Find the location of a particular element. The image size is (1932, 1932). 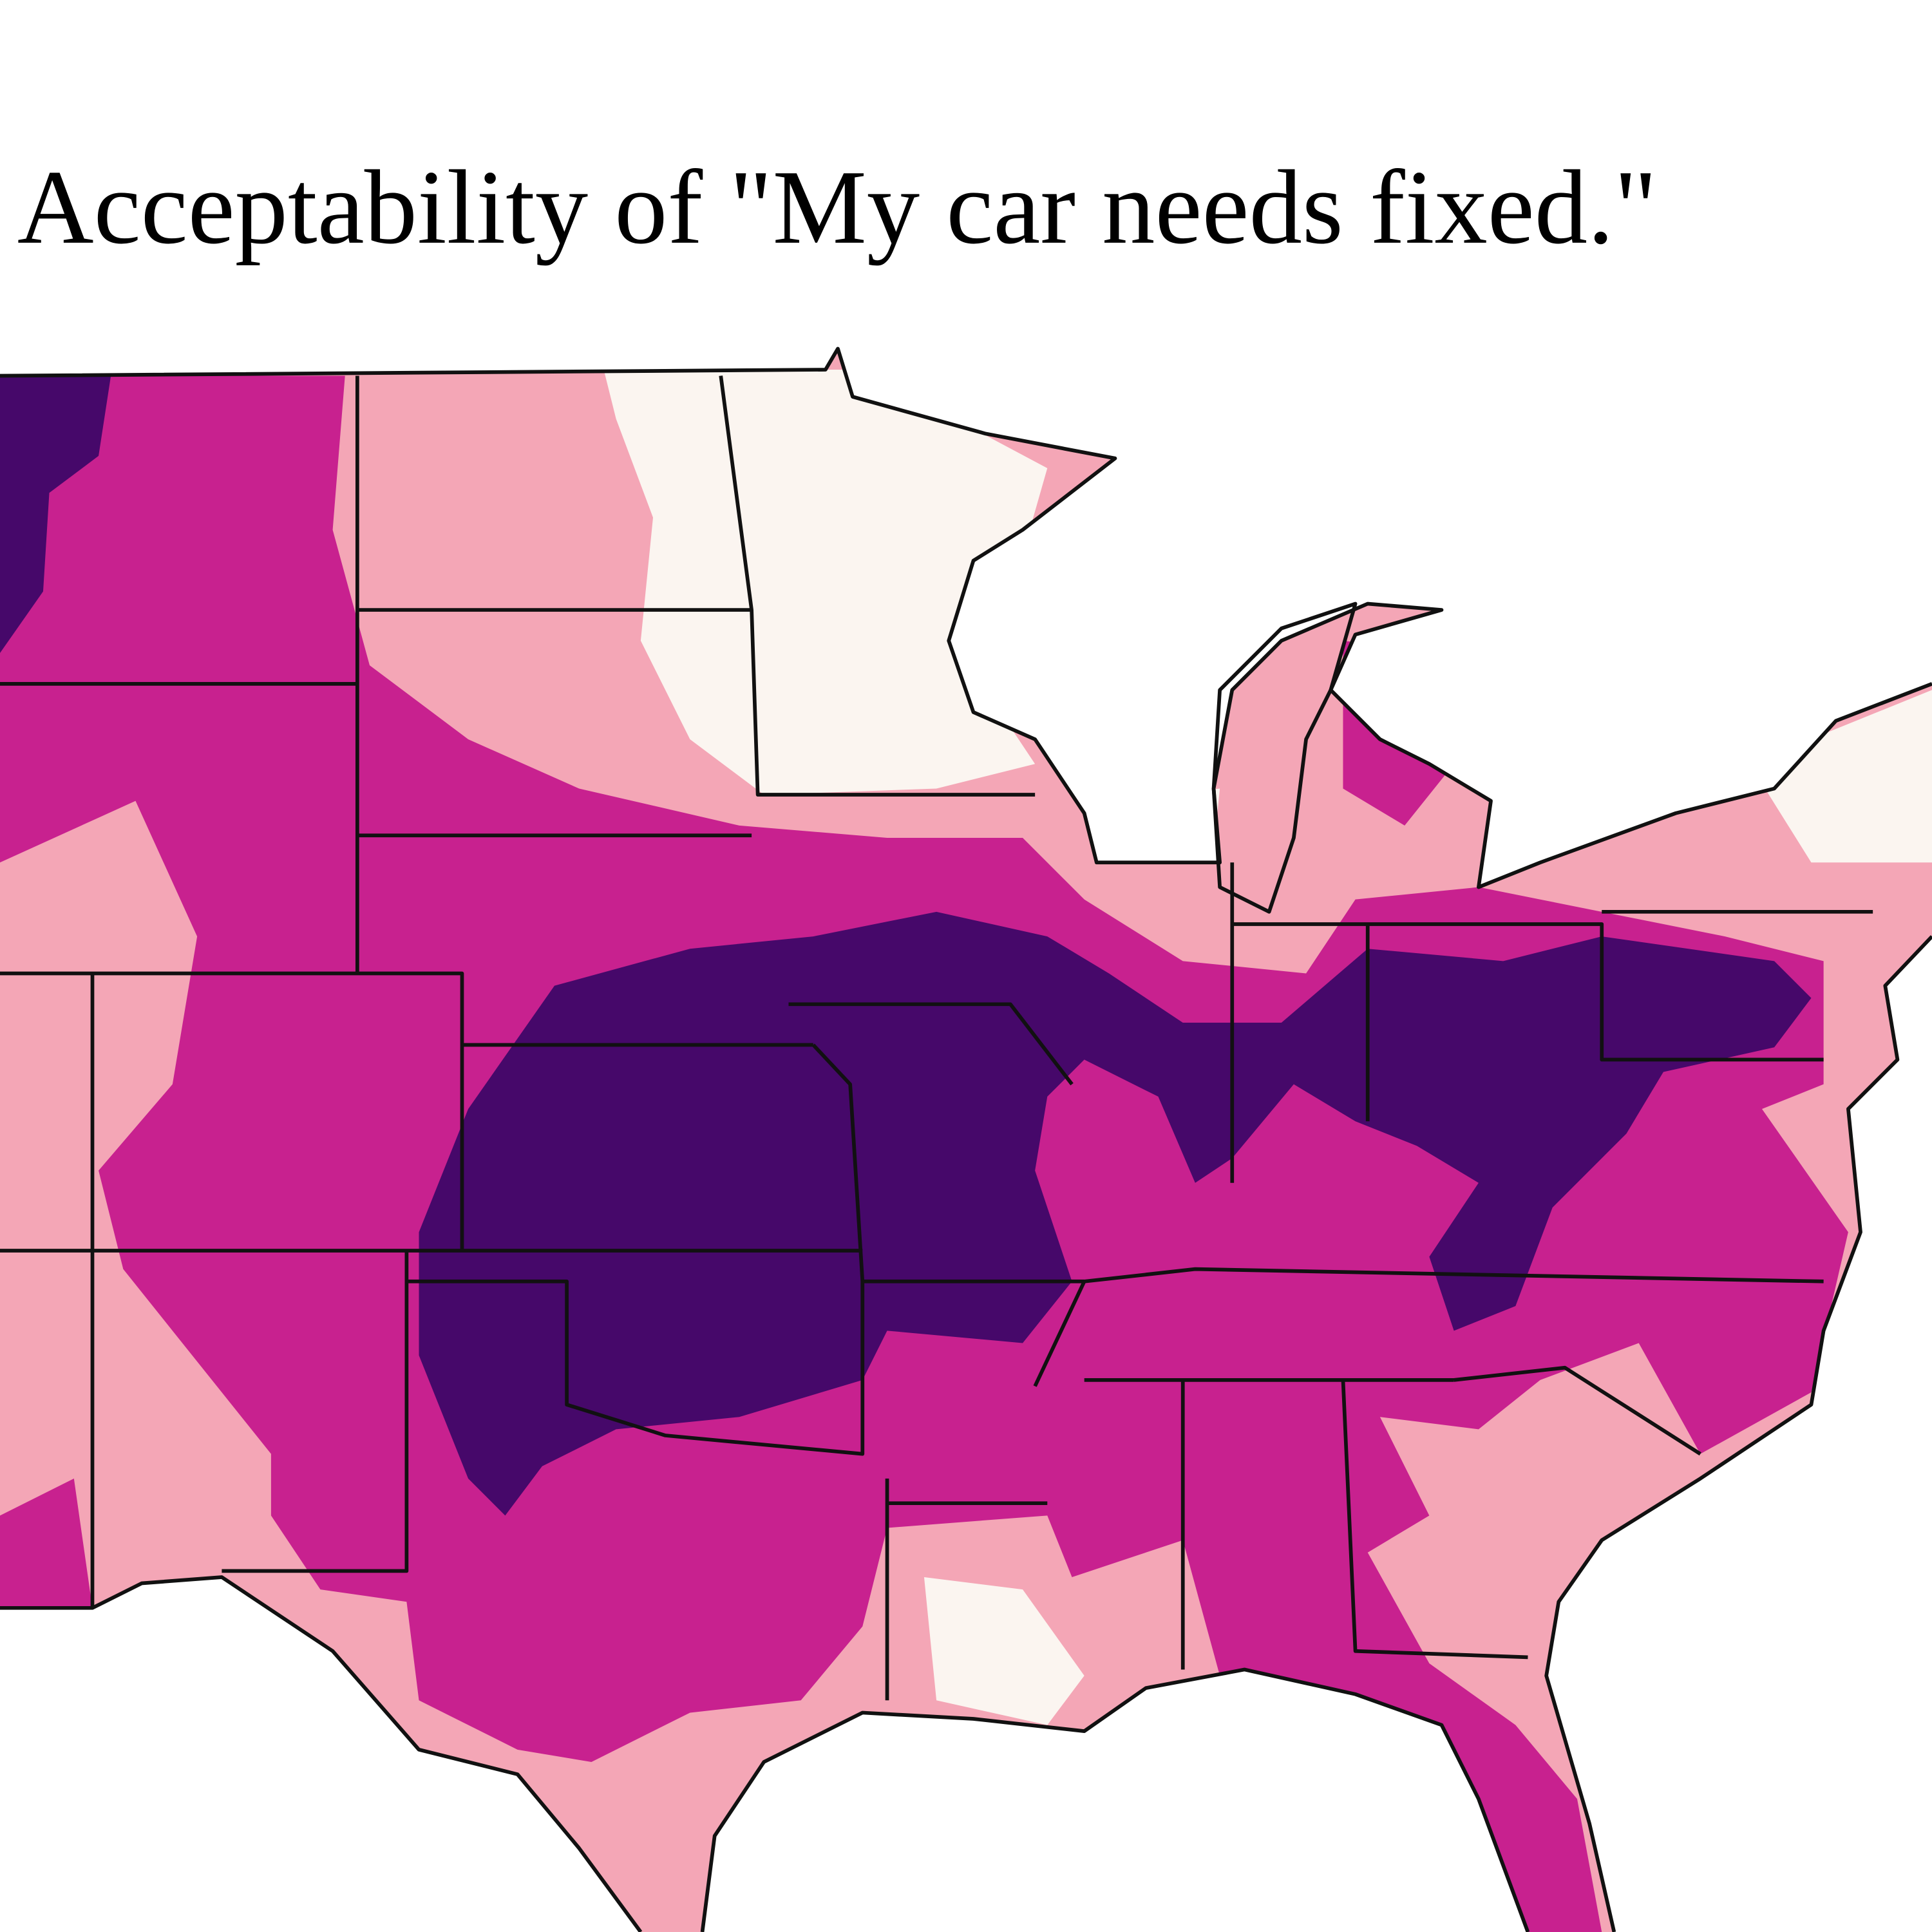

region-medium is located at coordinates (46, 1543).